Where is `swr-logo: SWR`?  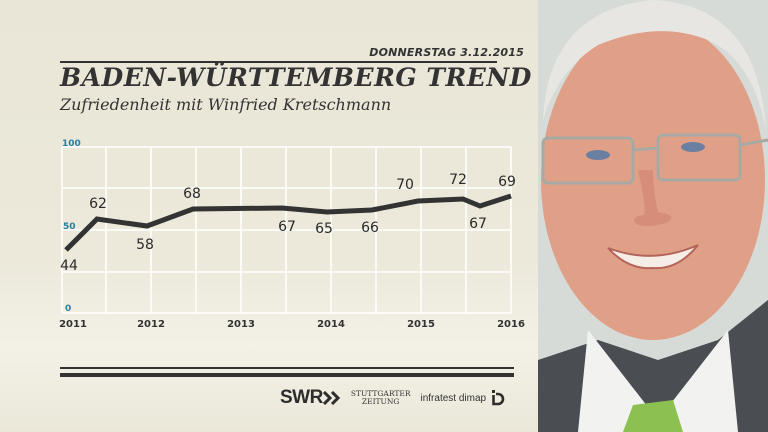
swr-logo: SWR is located at coordinates (310, 398).